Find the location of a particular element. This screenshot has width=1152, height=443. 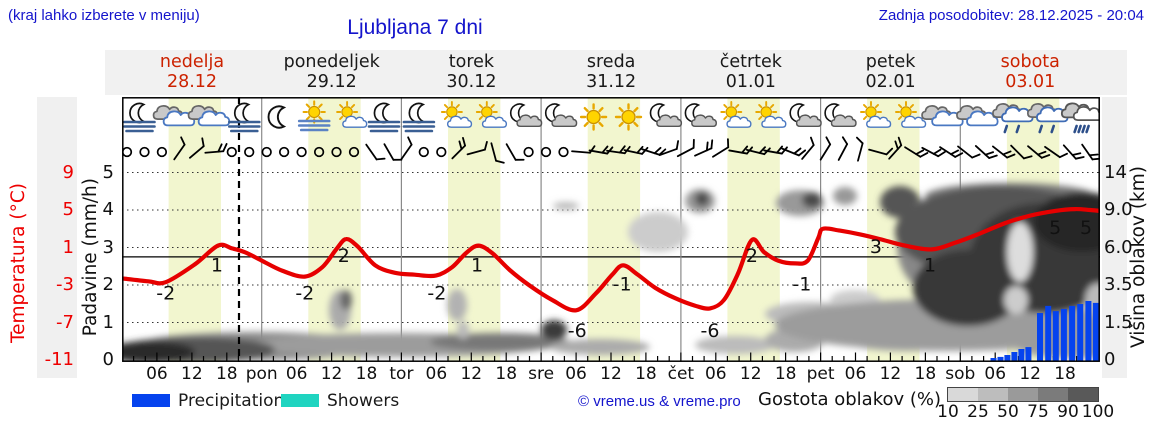

colorbar-tick-90: 90 is located at coordinates (1068, 412).